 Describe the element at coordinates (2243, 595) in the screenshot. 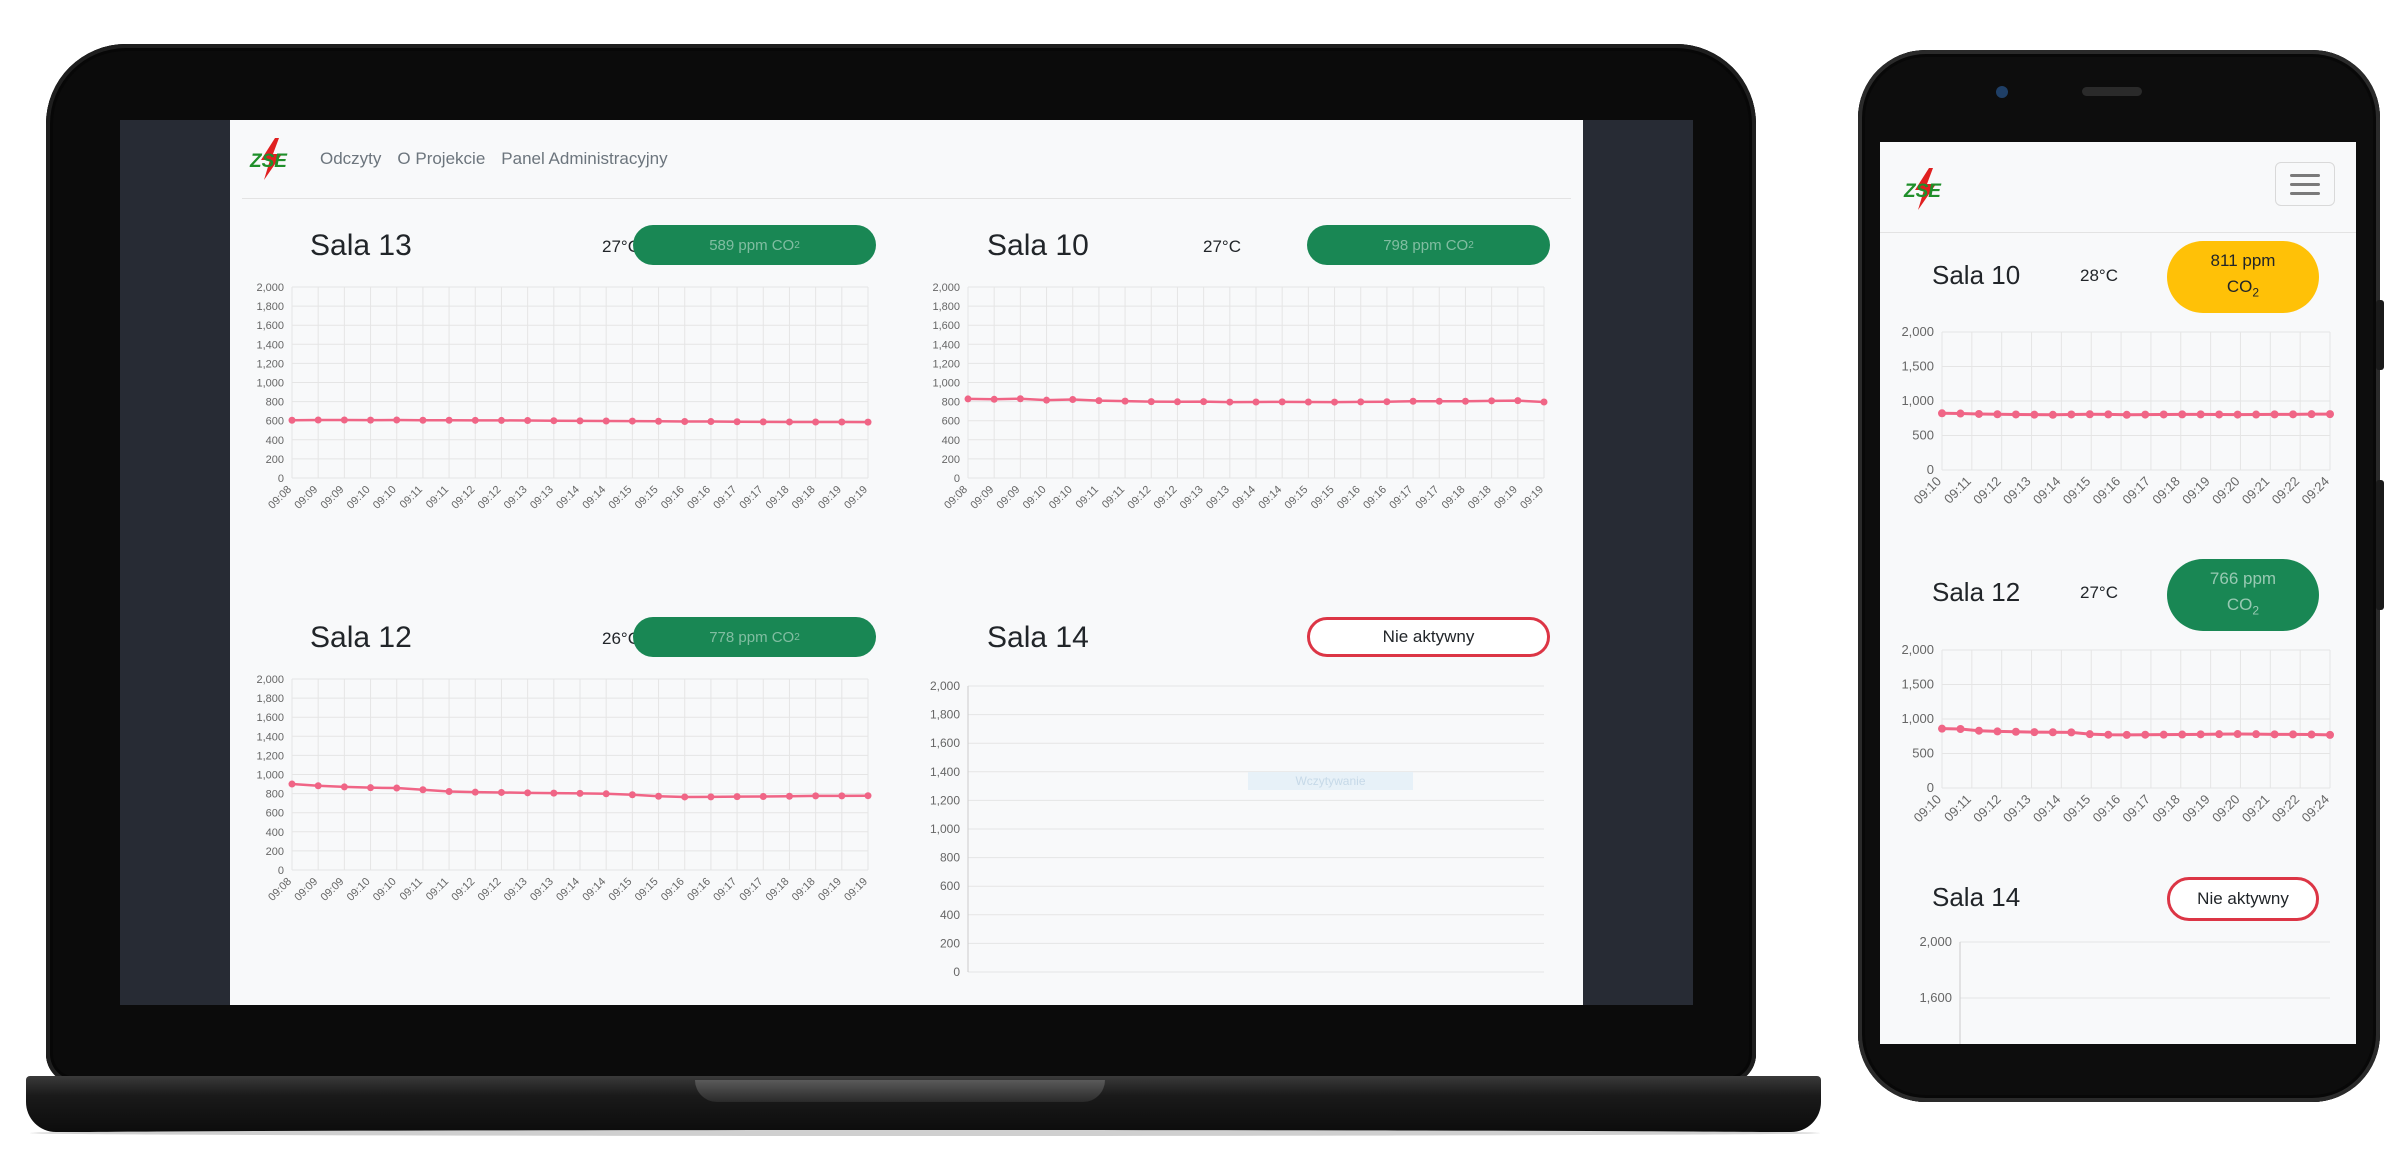

I see `co2-badge: 766 ppm CO2` at that location.